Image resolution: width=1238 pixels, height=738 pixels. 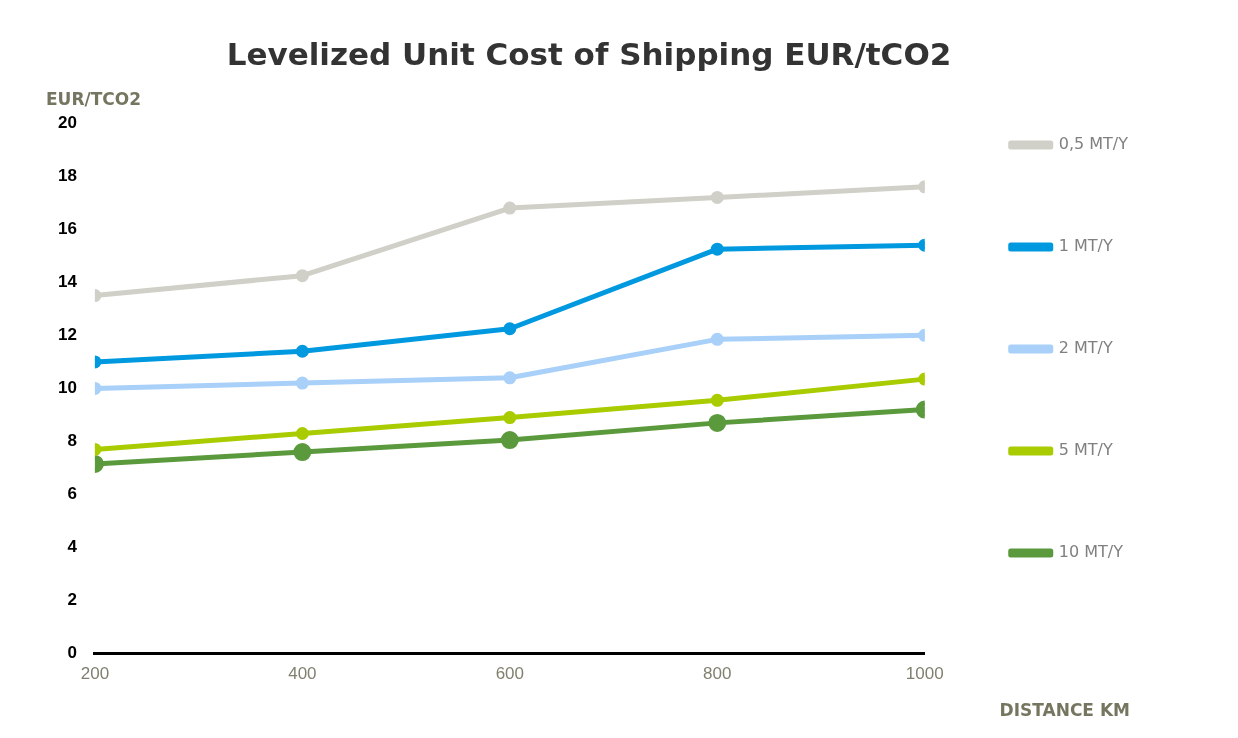 What do you see at coordinates (1091, 552) in the screenshot?
I see `legend-label: 10 MT/Y` at bounding box center [1091, 552].